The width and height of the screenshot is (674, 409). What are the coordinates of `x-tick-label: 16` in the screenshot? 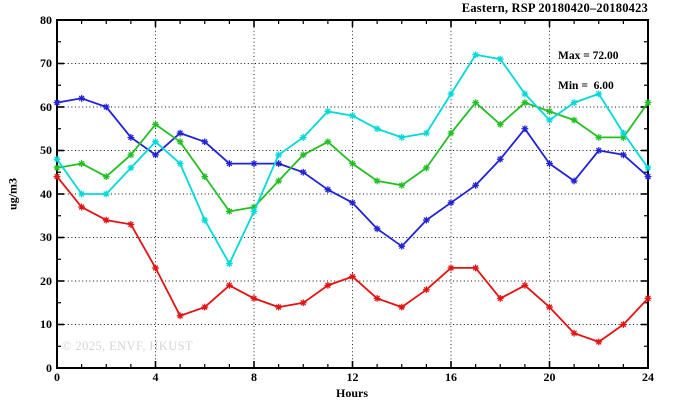 It's located at (451, 377).